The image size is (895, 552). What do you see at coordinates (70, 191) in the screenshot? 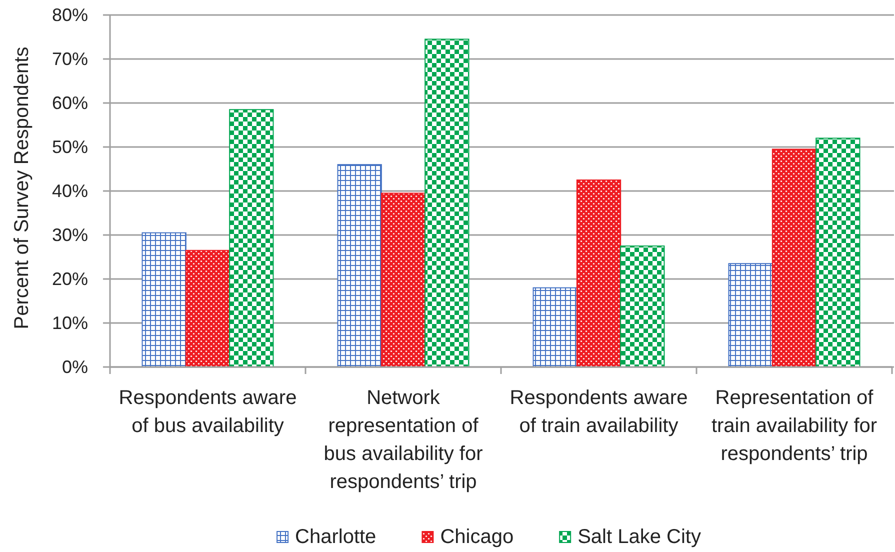
I see `y-tick-label: 40%` at bounding box center [70, 191].